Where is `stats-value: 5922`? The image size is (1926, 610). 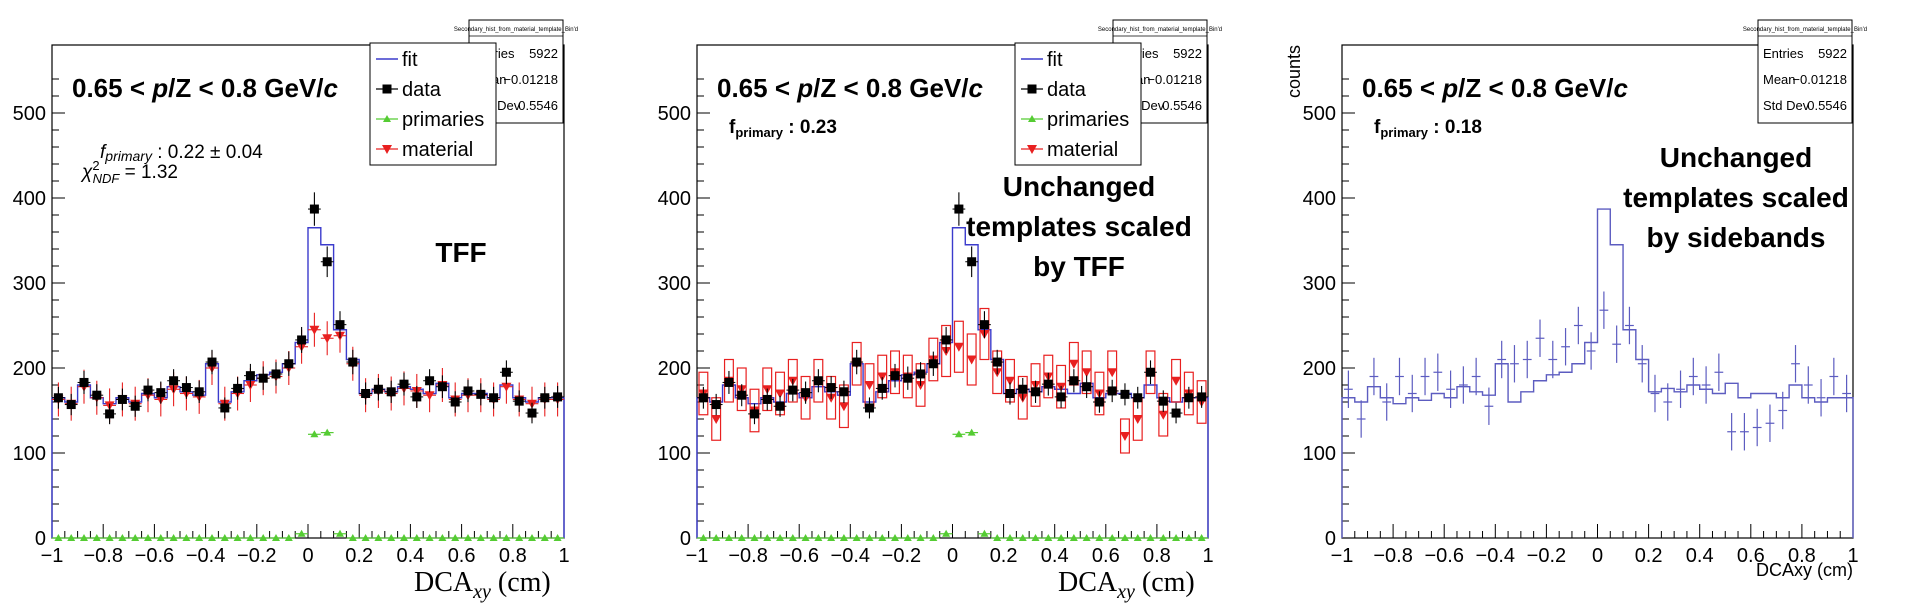 stats-value: 5922 is located at coordinates (1832, 53).